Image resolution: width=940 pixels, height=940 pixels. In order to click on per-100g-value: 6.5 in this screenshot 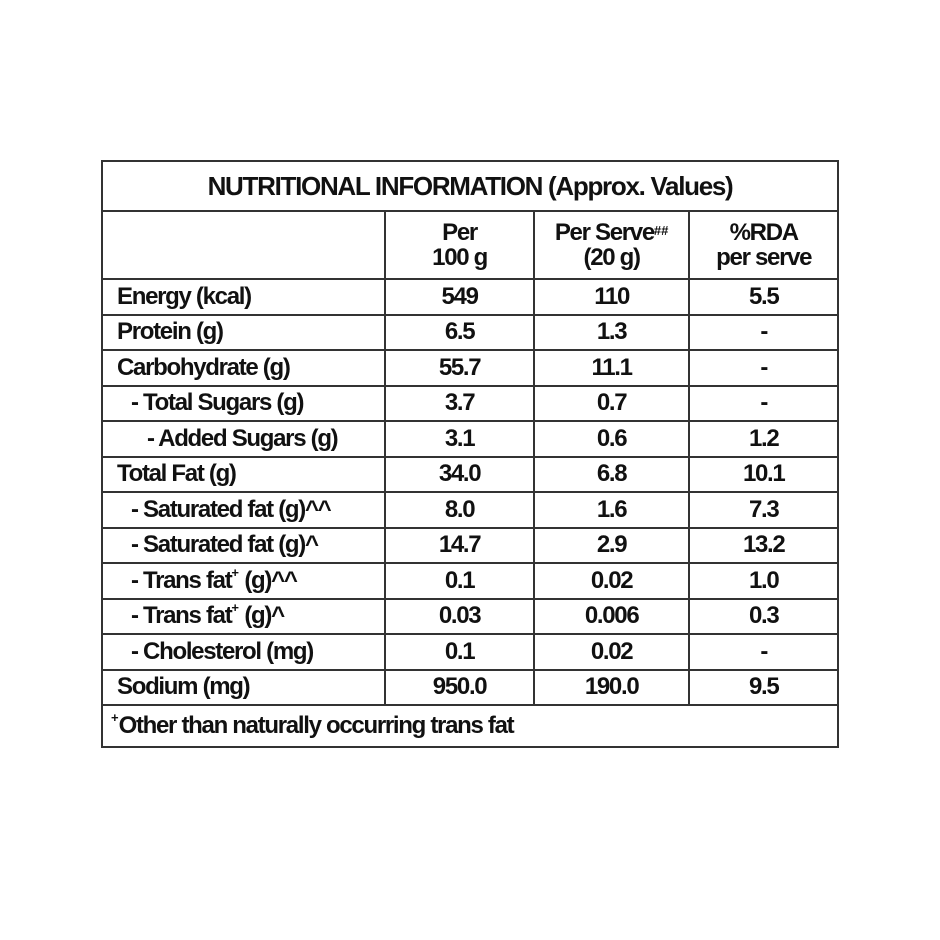, I will do `click(459, 332)`.